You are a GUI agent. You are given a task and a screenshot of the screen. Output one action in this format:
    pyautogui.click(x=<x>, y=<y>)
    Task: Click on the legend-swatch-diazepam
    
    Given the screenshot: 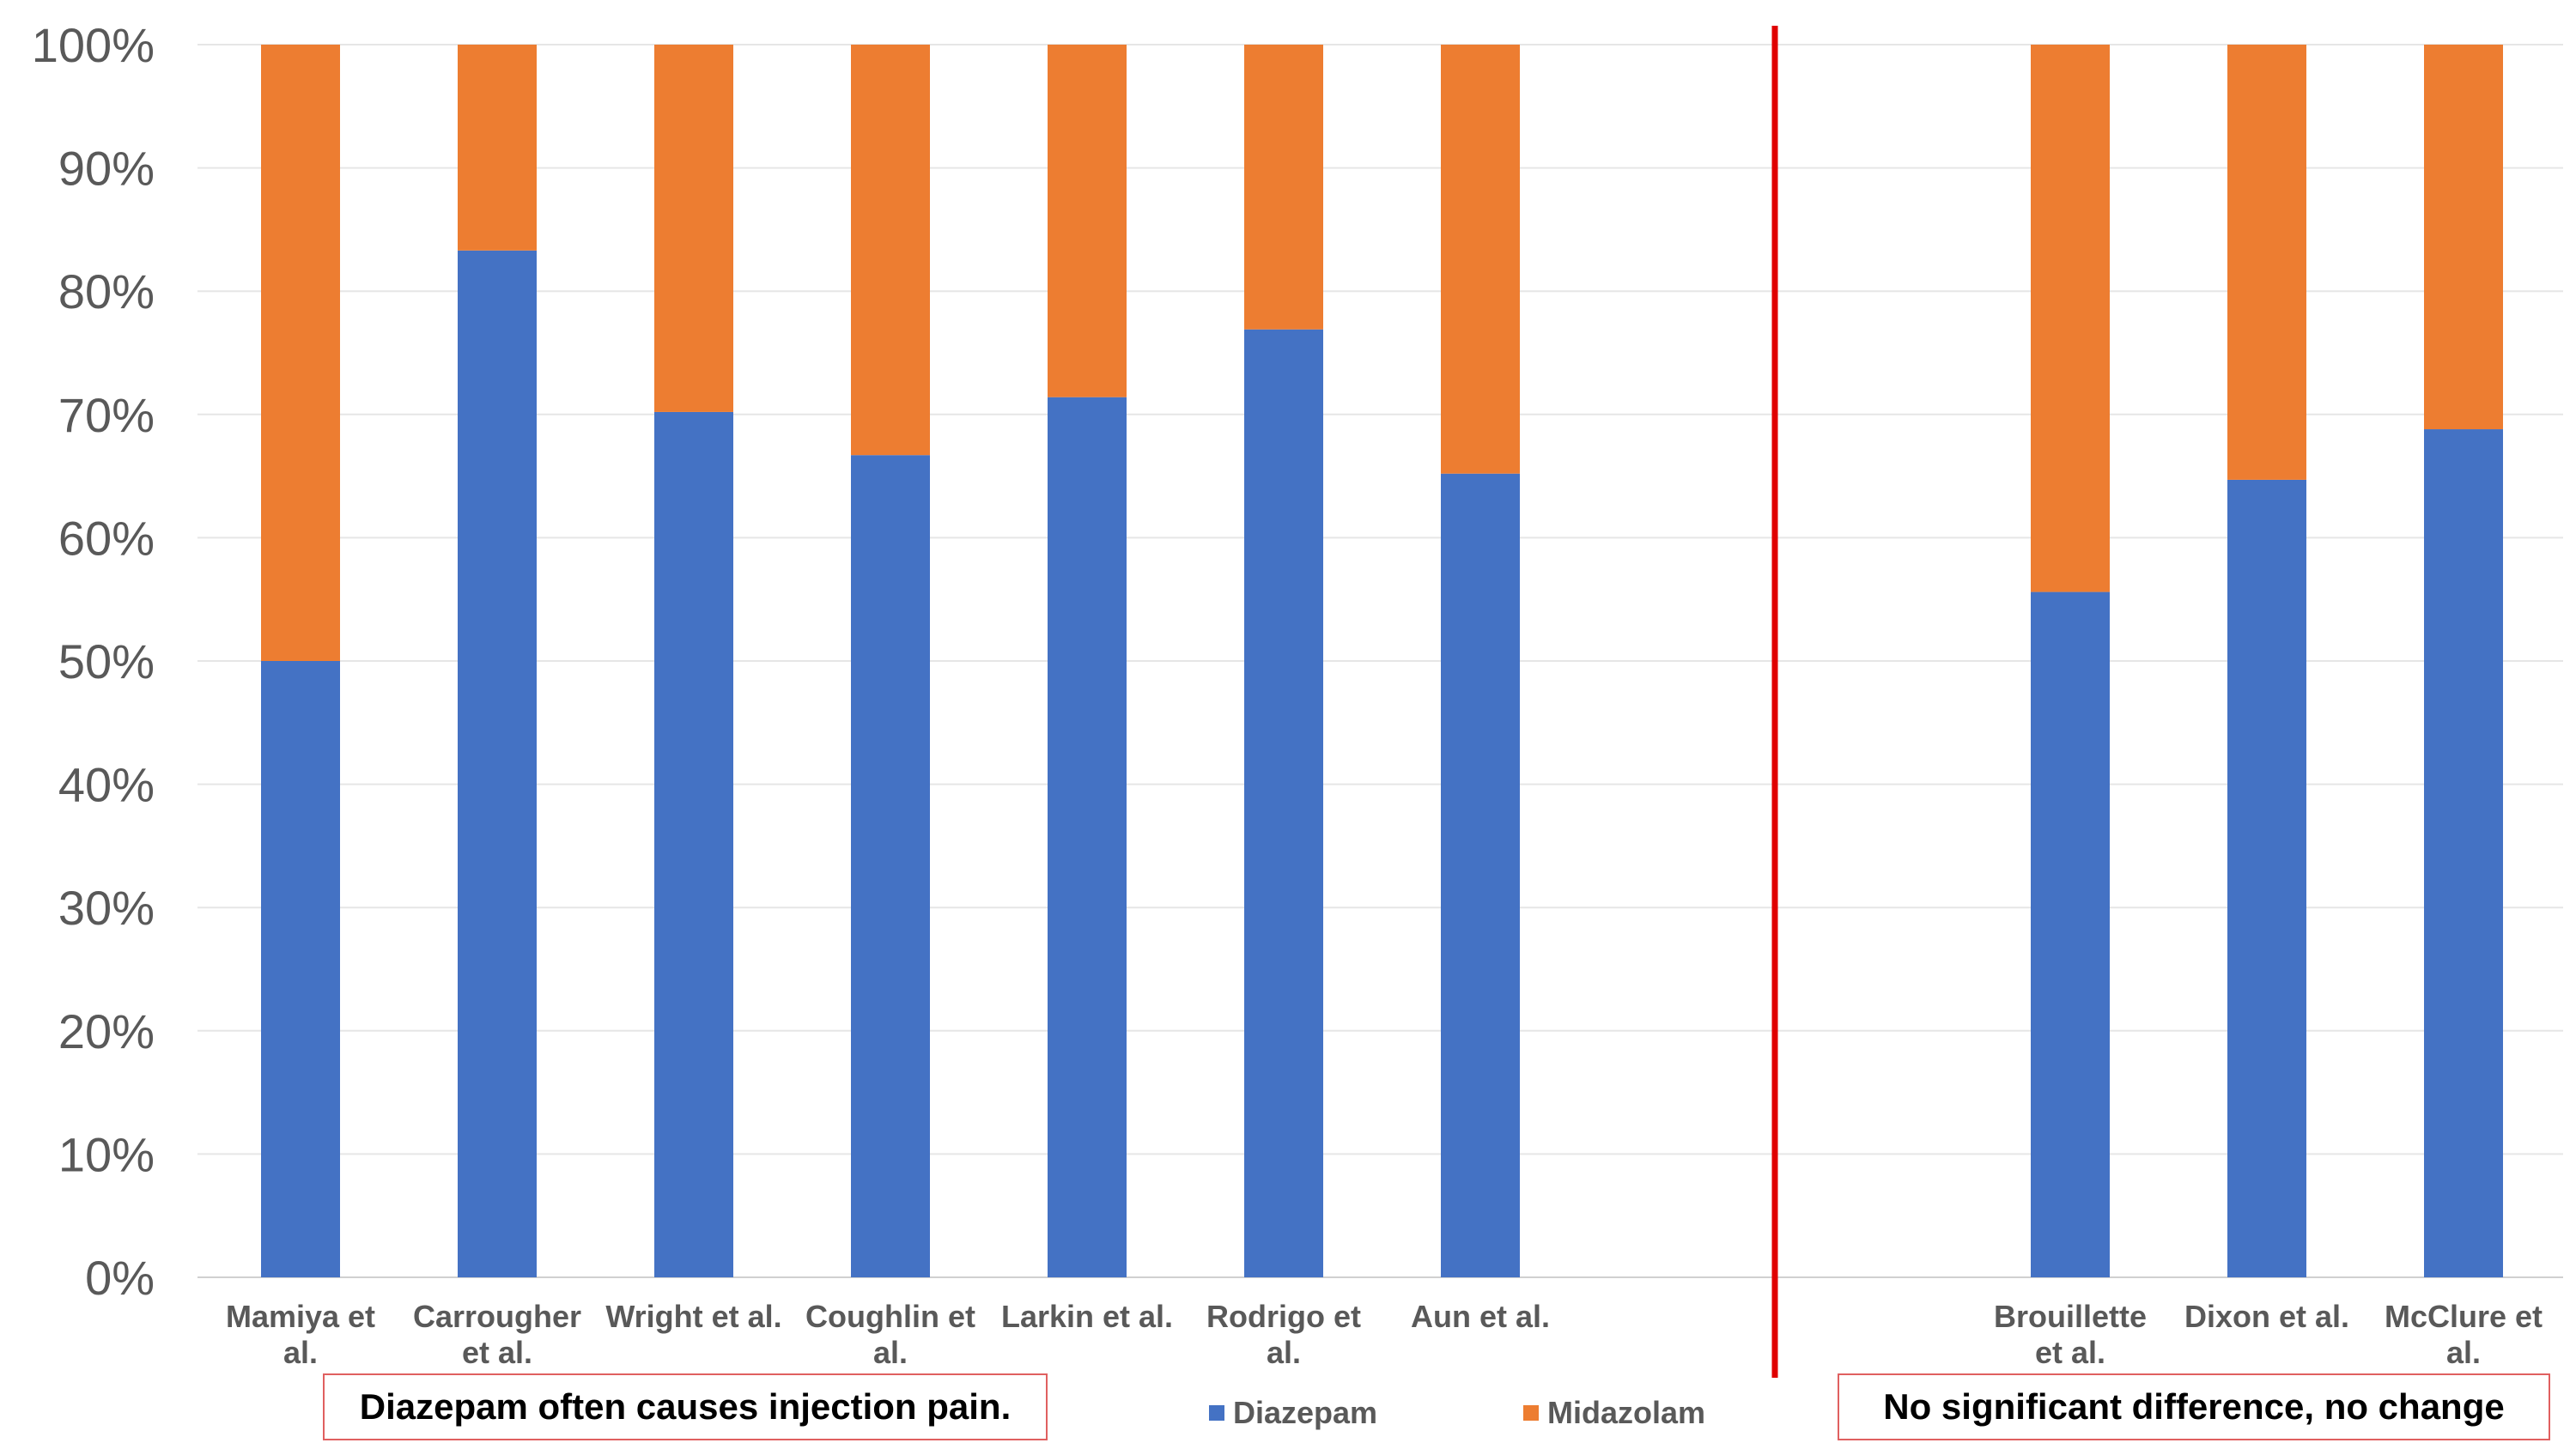 What is the action you would take?
    pyautogui.click(x=1217, y=1413)
    